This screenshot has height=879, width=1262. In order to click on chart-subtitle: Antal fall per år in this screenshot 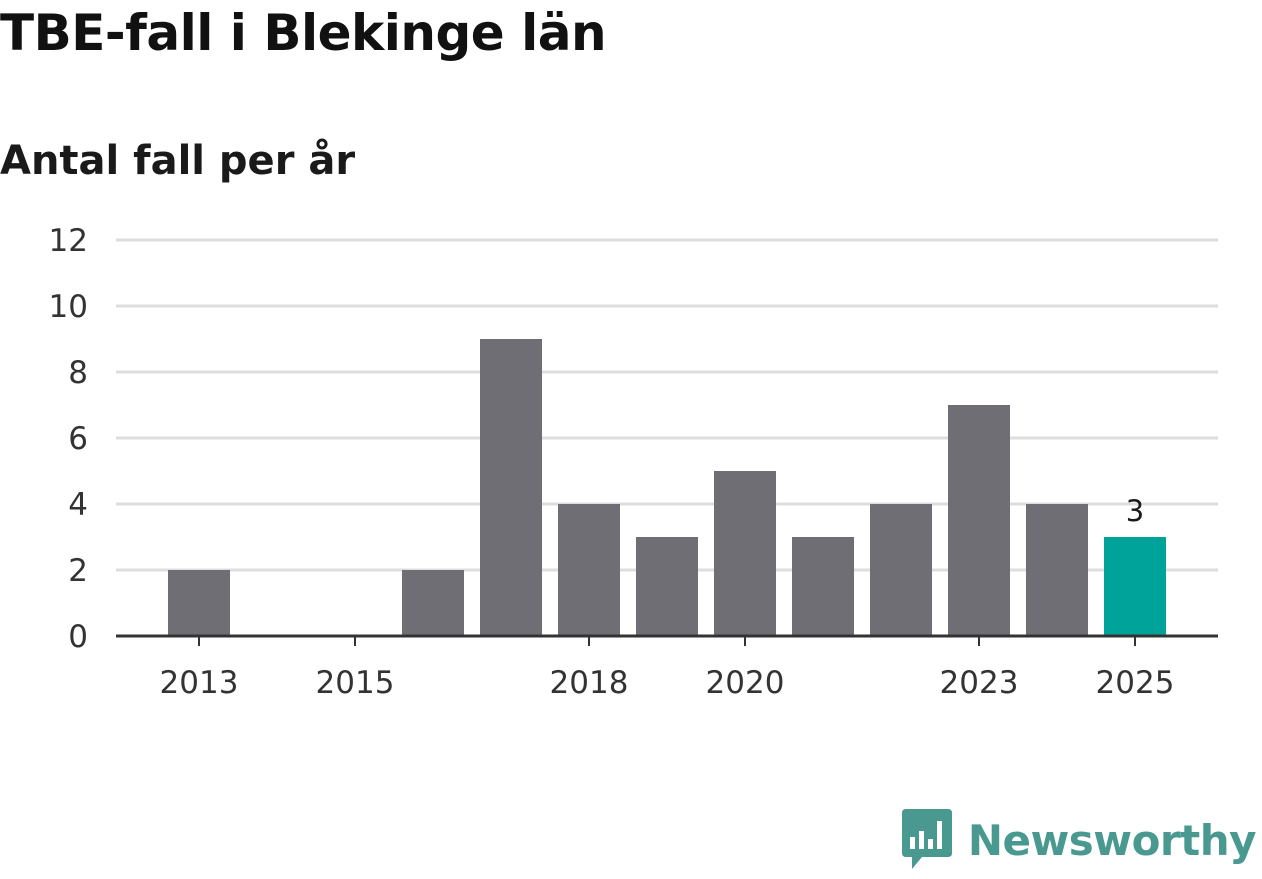, I will do `click(178, 161)`.